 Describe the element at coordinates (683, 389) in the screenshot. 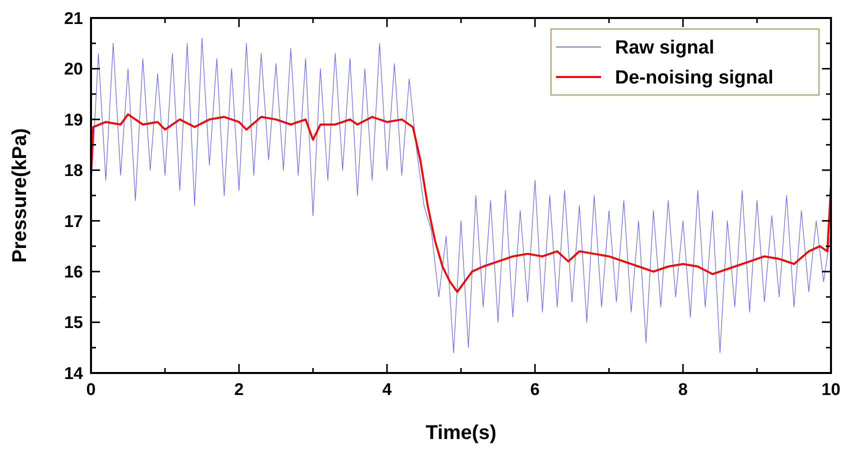

I see `x-tick-label: 8` at that location.